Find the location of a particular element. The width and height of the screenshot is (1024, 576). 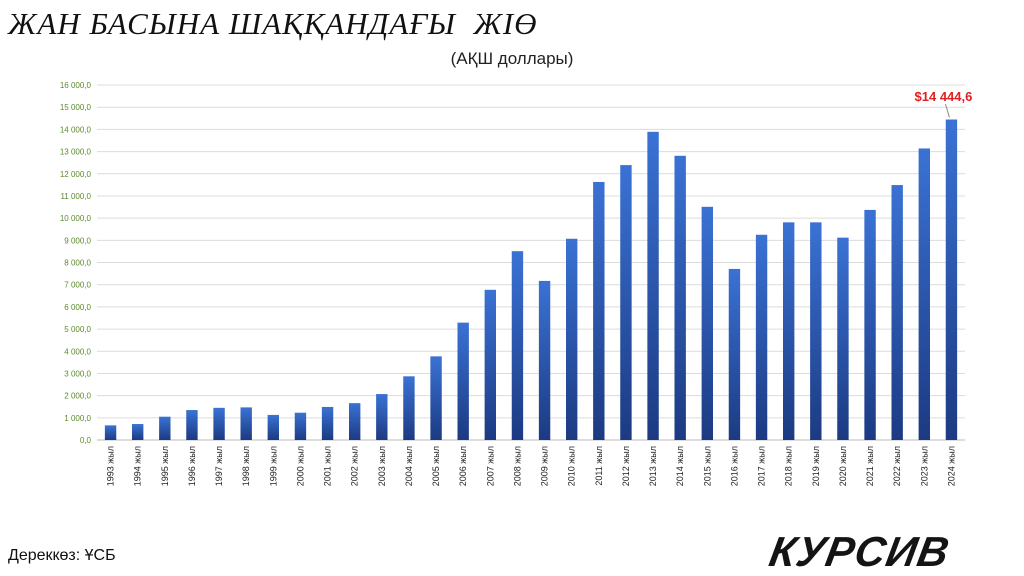

x-tick-label: 2007 жыл is located at coordinates (490, 466).